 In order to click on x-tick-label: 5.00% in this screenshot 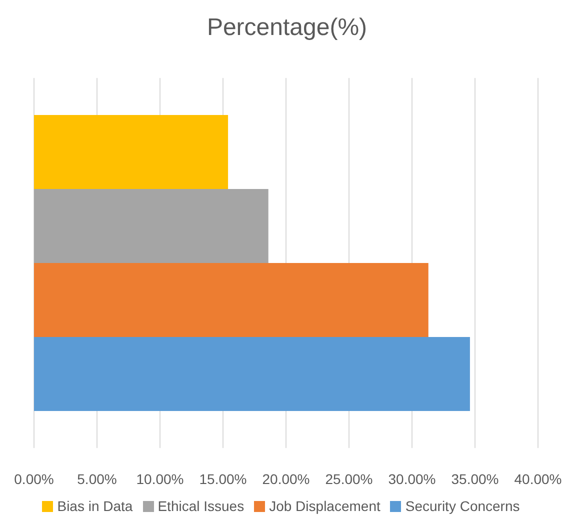, I will do `click(97, 478)`.